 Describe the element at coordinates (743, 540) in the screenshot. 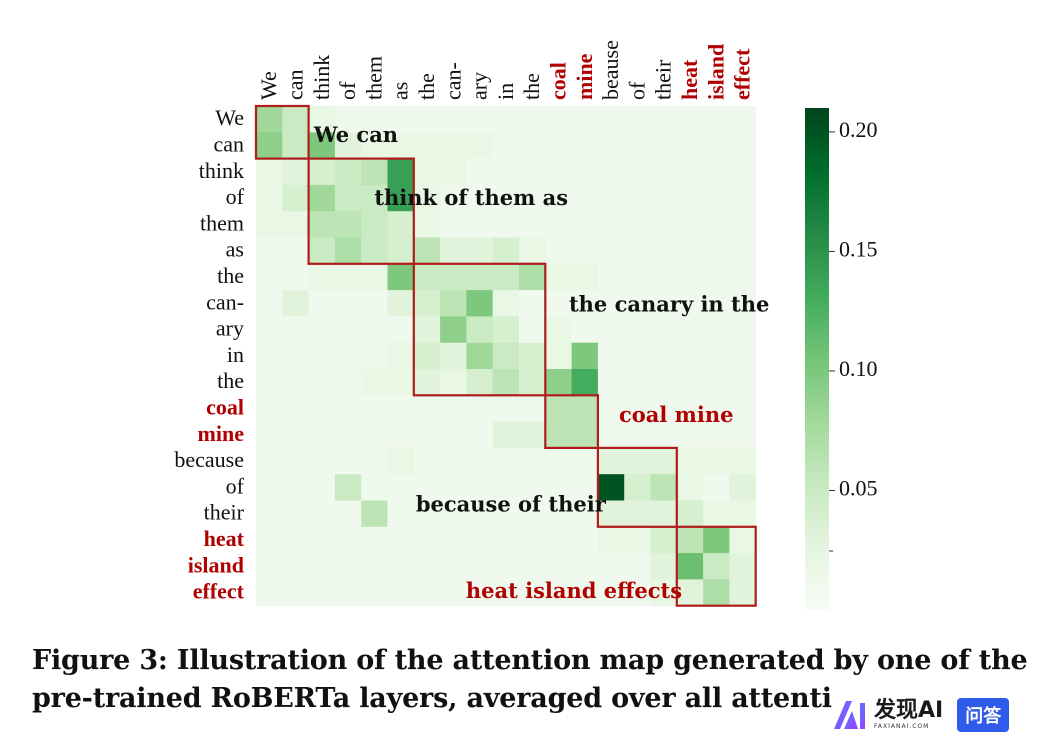

I see `heatmap-cell-r16-c18` at that location.